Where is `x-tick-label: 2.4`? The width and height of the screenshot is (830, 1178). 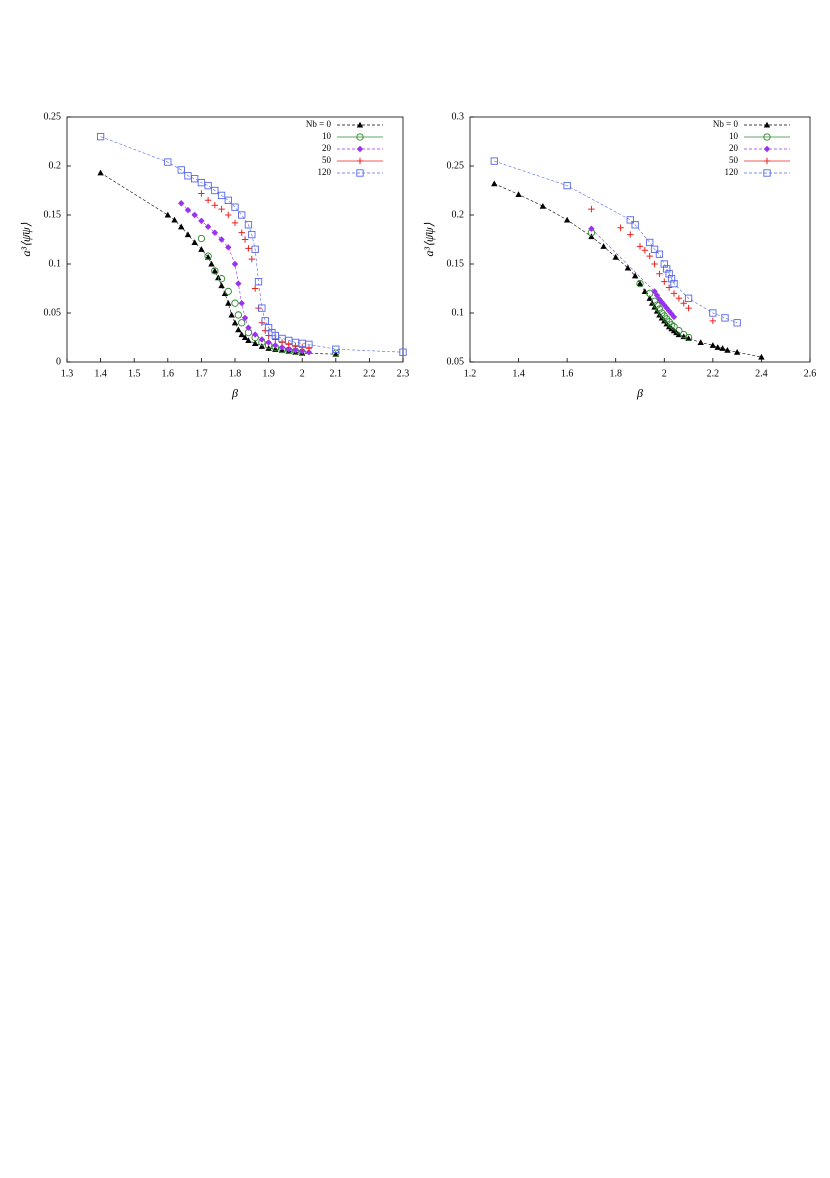 x-tick-label: 2.4 is located at coordinates (761, 373).